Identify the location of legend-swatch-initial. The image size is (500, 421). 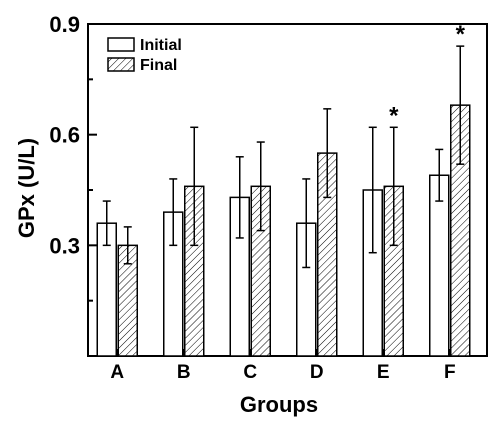
(121, 44).